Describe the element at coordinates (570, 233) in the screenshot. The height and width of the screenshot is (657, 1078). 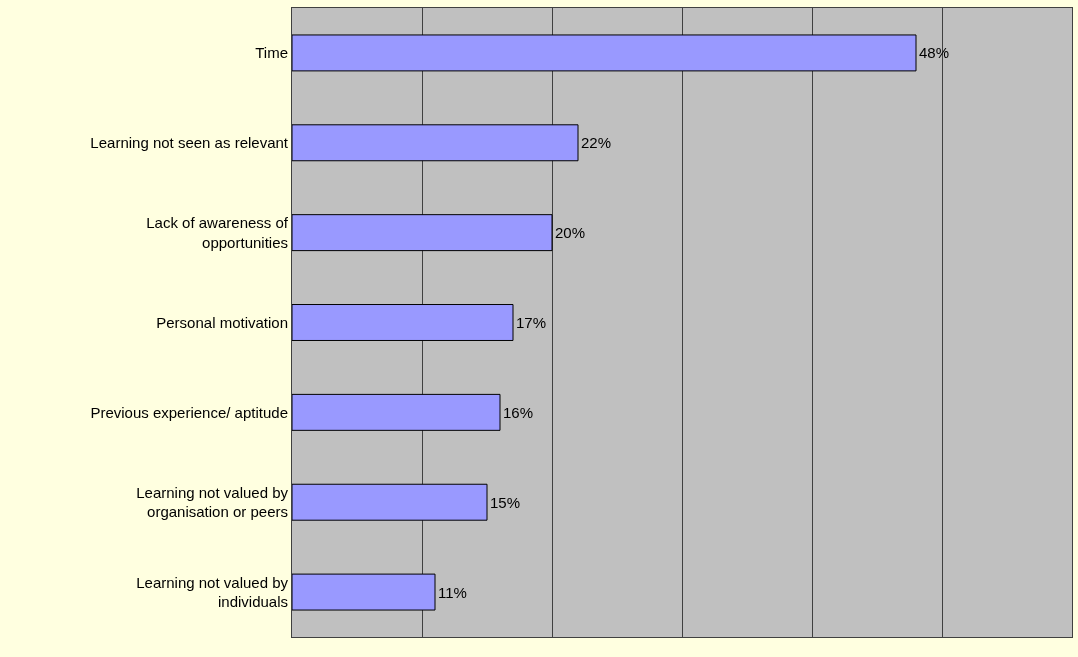
I see `data-label: 20%` at that location.